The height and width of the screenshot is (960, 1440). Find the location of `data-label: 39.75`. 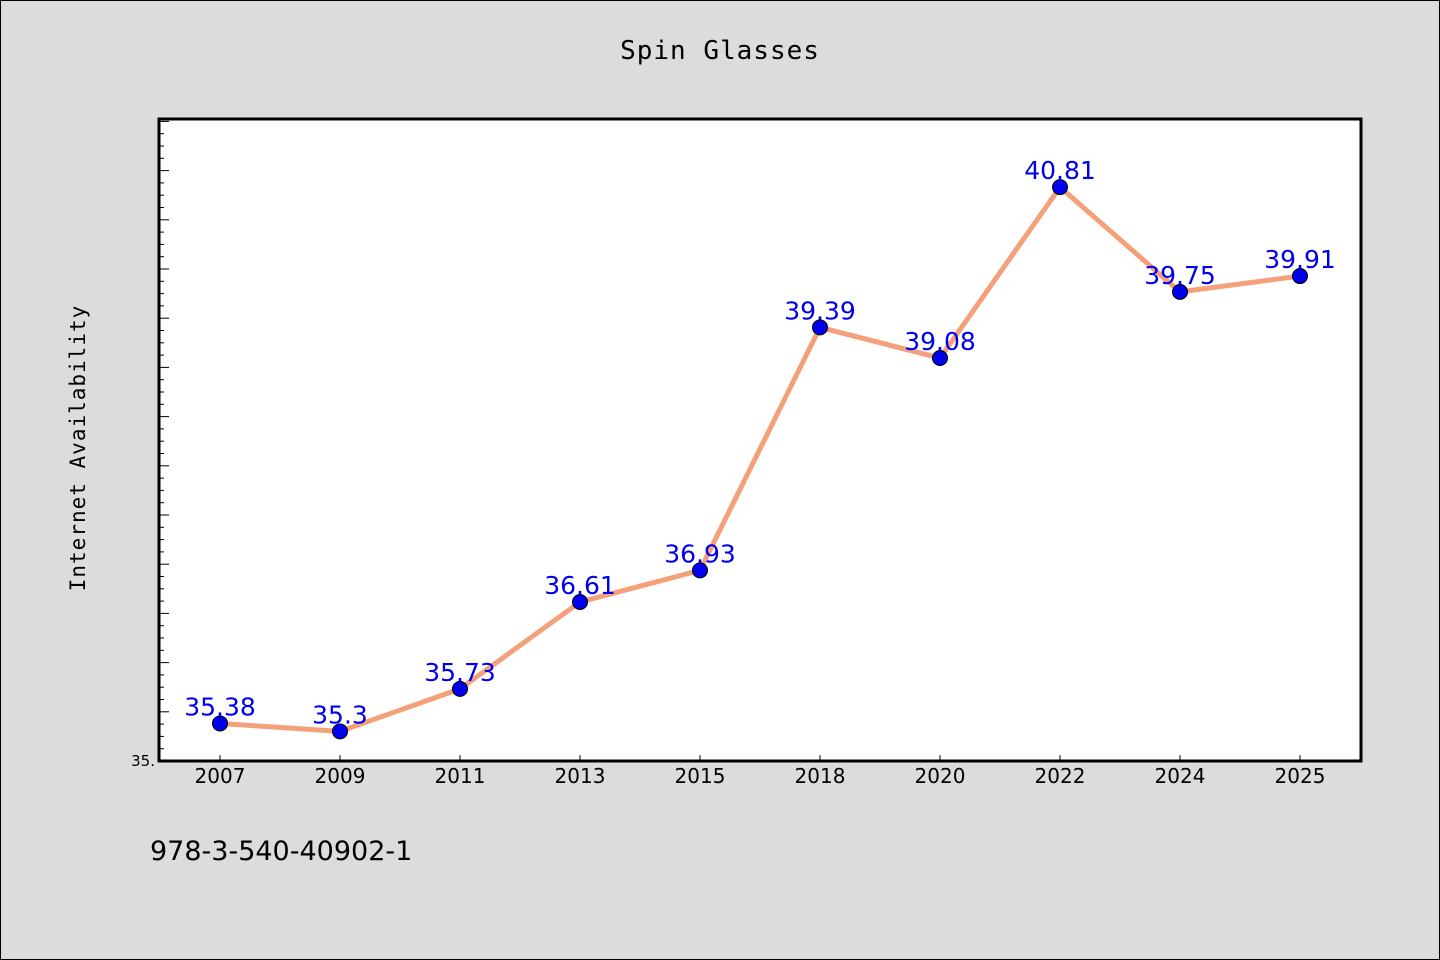

data-label: 39.75 is located at coordinates (1180, 275).